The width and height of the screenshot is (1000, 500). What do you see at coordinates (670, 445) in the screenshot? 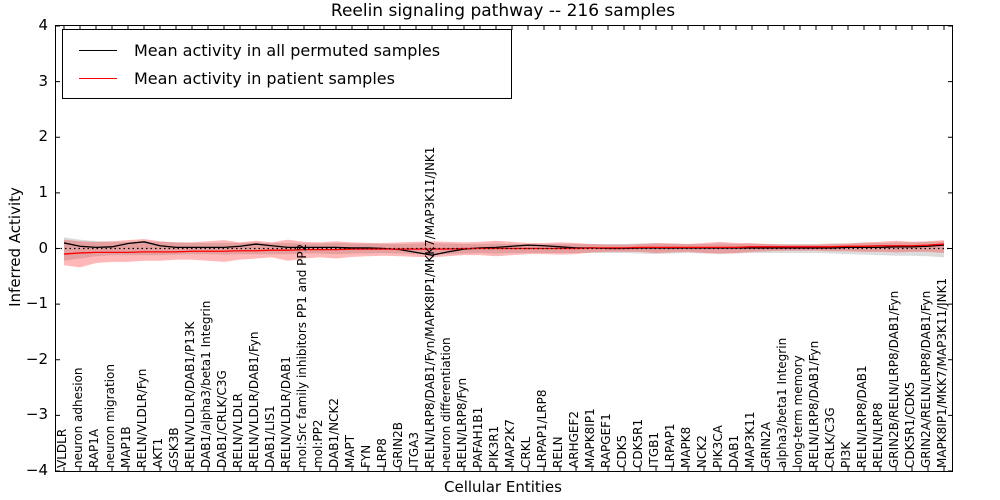
I see `x-tick-label: LRPAP1` at bounding box center [670, 445].